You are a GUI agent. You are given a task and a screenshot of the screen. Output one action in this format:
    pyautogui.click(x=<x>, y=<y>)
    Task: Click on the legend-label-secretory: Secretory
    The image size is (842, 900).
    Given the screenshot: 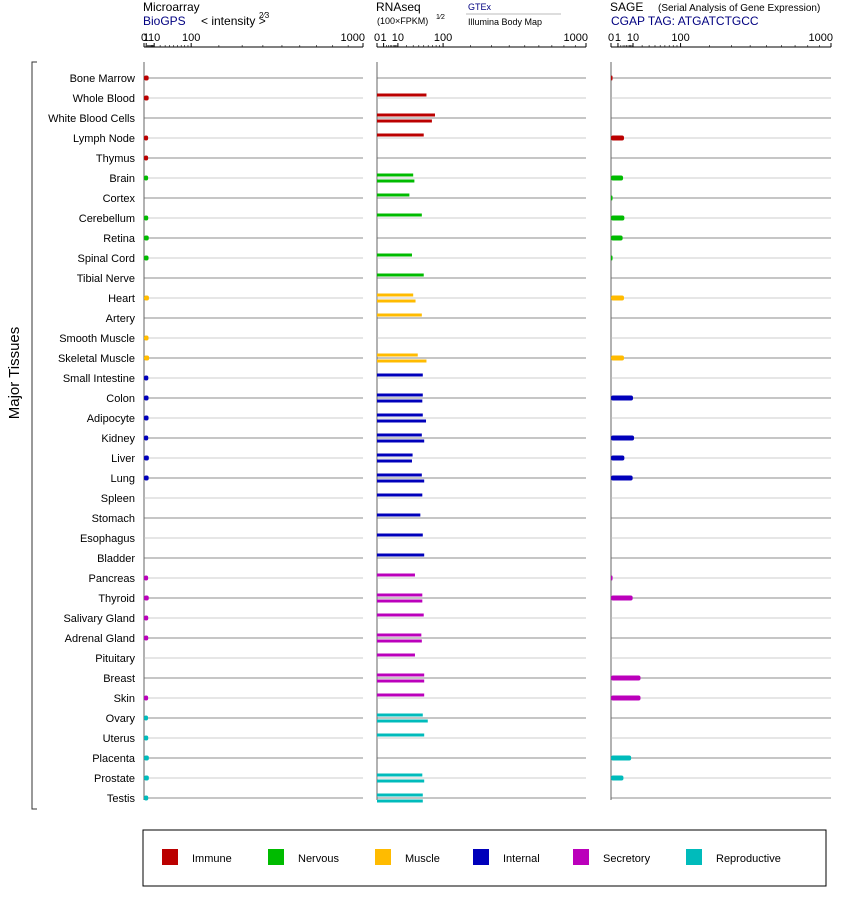 What is the action you would take?
    pyautogui.click(x=627, y=859)
    